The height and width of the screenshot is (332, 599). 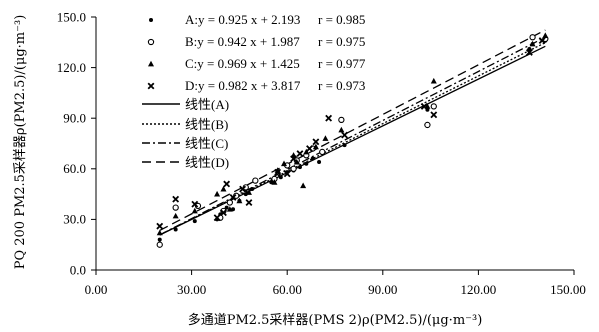 What do you see at coordinates (206, 124) in the screenshot?
I see `legend-trend-label-B: 线性(B)` at bounding box center [206, 124].